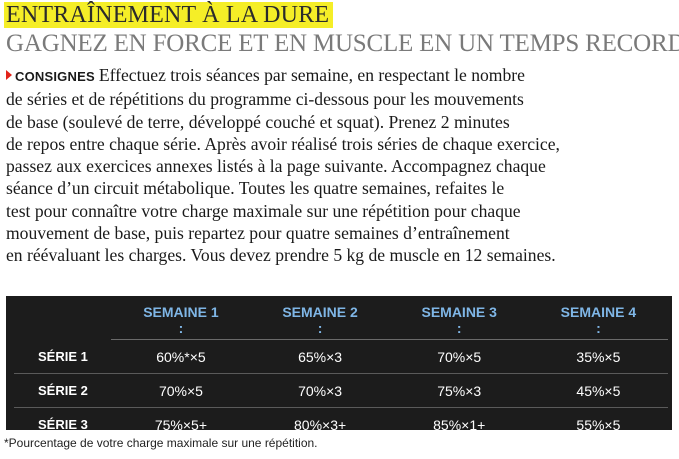 Image resolution: width=679 pixels, height=459 pixels. I want to click on table-cell: 85%×1+, so click(459, 424).